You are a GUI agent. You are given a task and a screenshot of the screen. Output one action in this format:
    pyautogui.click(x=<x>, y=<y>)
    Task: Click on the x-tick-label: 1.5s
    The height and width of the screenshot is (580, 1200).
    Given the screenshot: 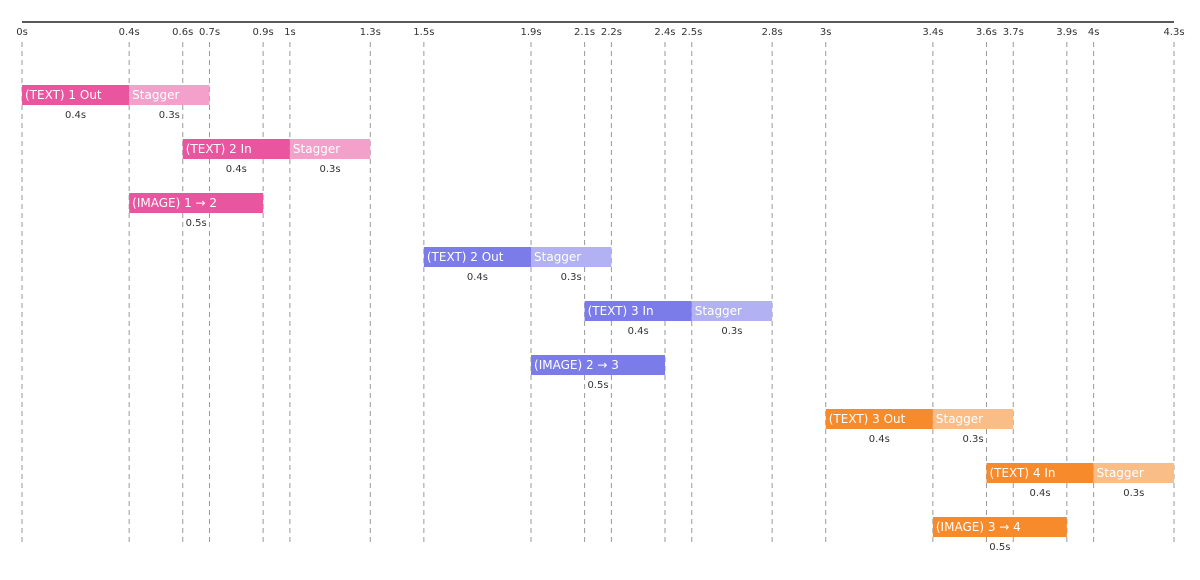 What is the action you would take?
    pyautogui.click(x=423, y=32)
    